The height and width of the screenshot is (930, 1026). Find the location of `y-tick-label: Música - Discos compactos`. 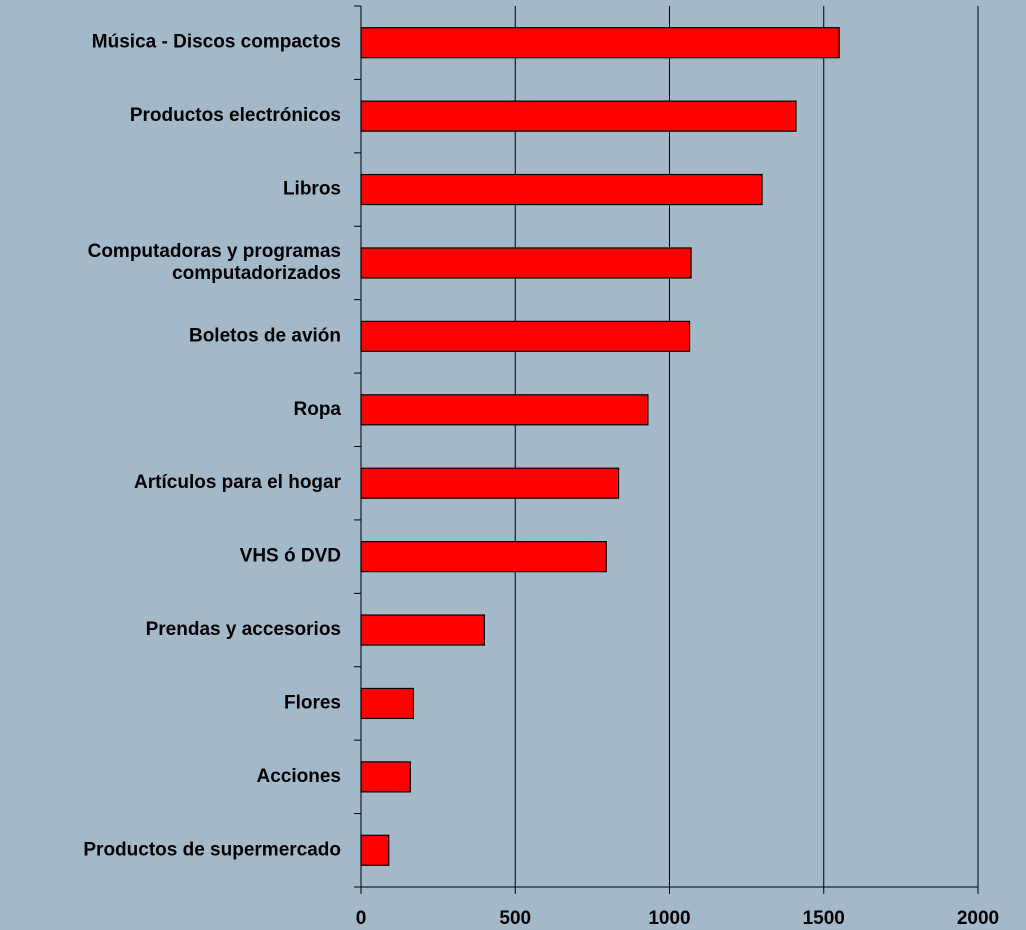

y-tick-label: Música - Discos compactos is located at coordinates (216, 42).